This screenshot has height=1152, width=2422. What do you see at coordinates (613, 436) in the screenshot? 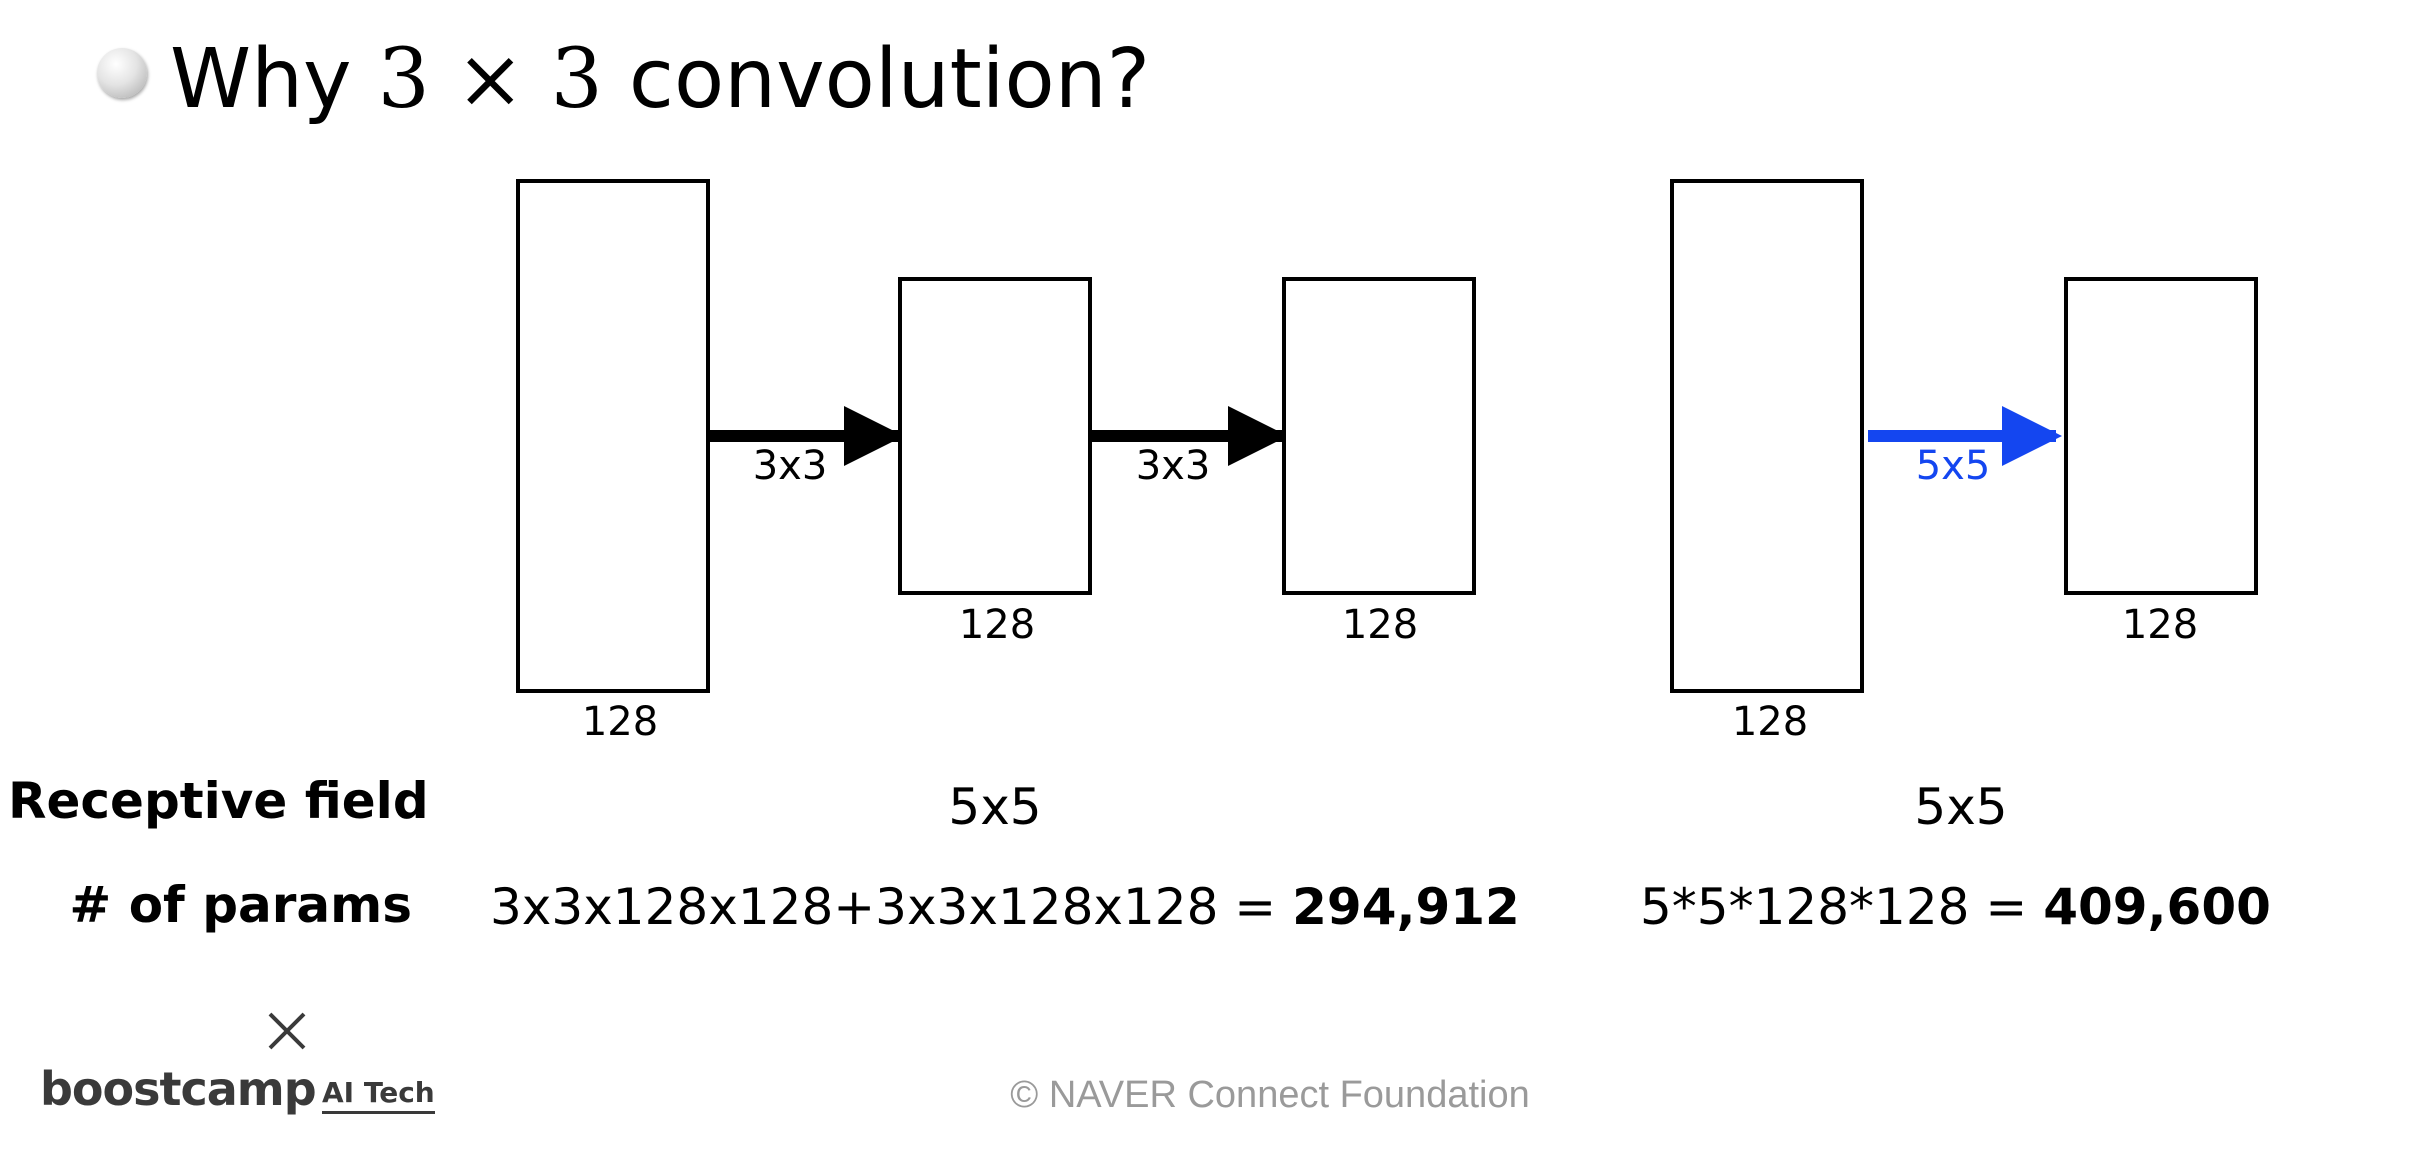
I see `input-feature-map-box` at bounding box center [613, 436].